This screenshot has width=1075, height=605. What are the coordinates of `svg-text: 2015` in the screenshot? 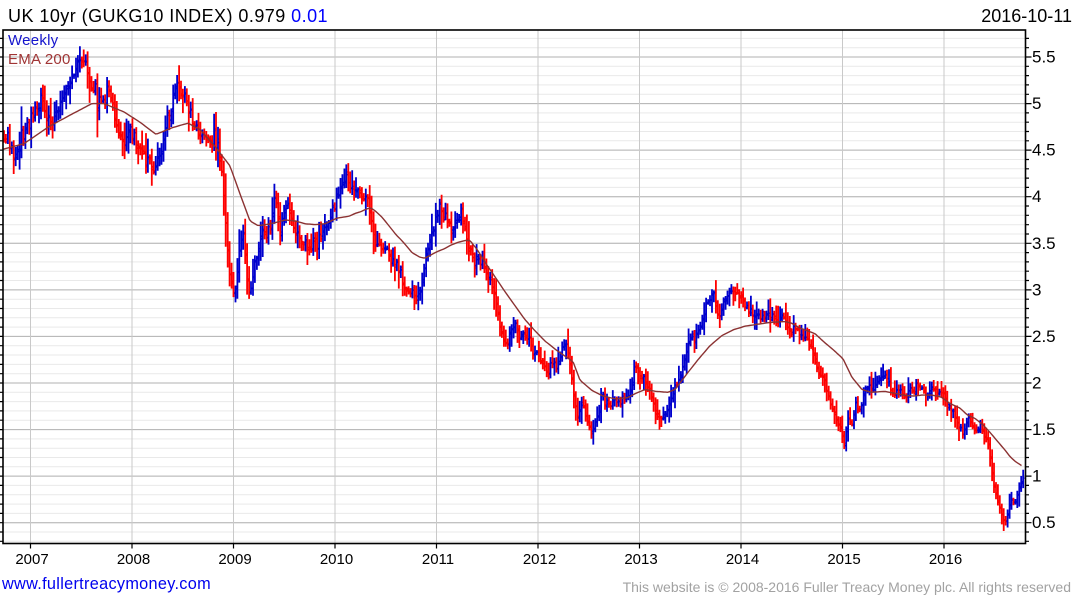 It's located at (843, 559).